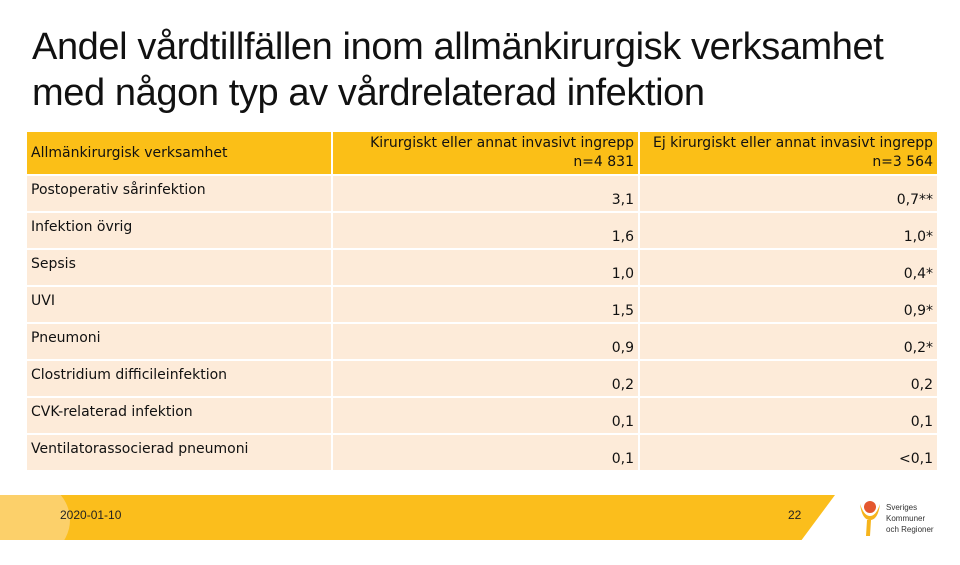 The image size is (960, 565). What do you see at coordinates (485, 267) in the screenshot?
I see `row-value: 1,0` at bounding box center [485, 267].